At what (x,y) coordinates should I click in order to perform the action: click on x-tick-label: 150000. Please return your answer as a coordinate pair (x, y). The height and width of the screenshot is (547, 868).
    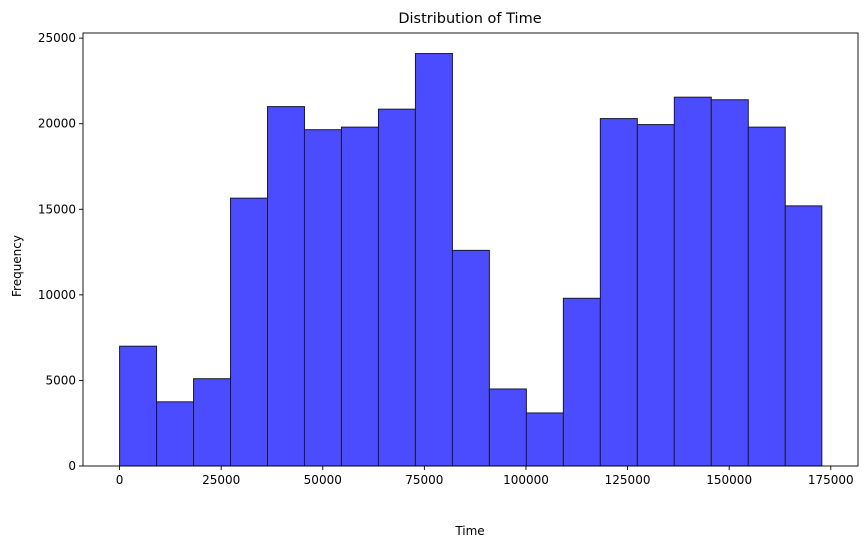
    Looking at the image, I should click on (729, 480).